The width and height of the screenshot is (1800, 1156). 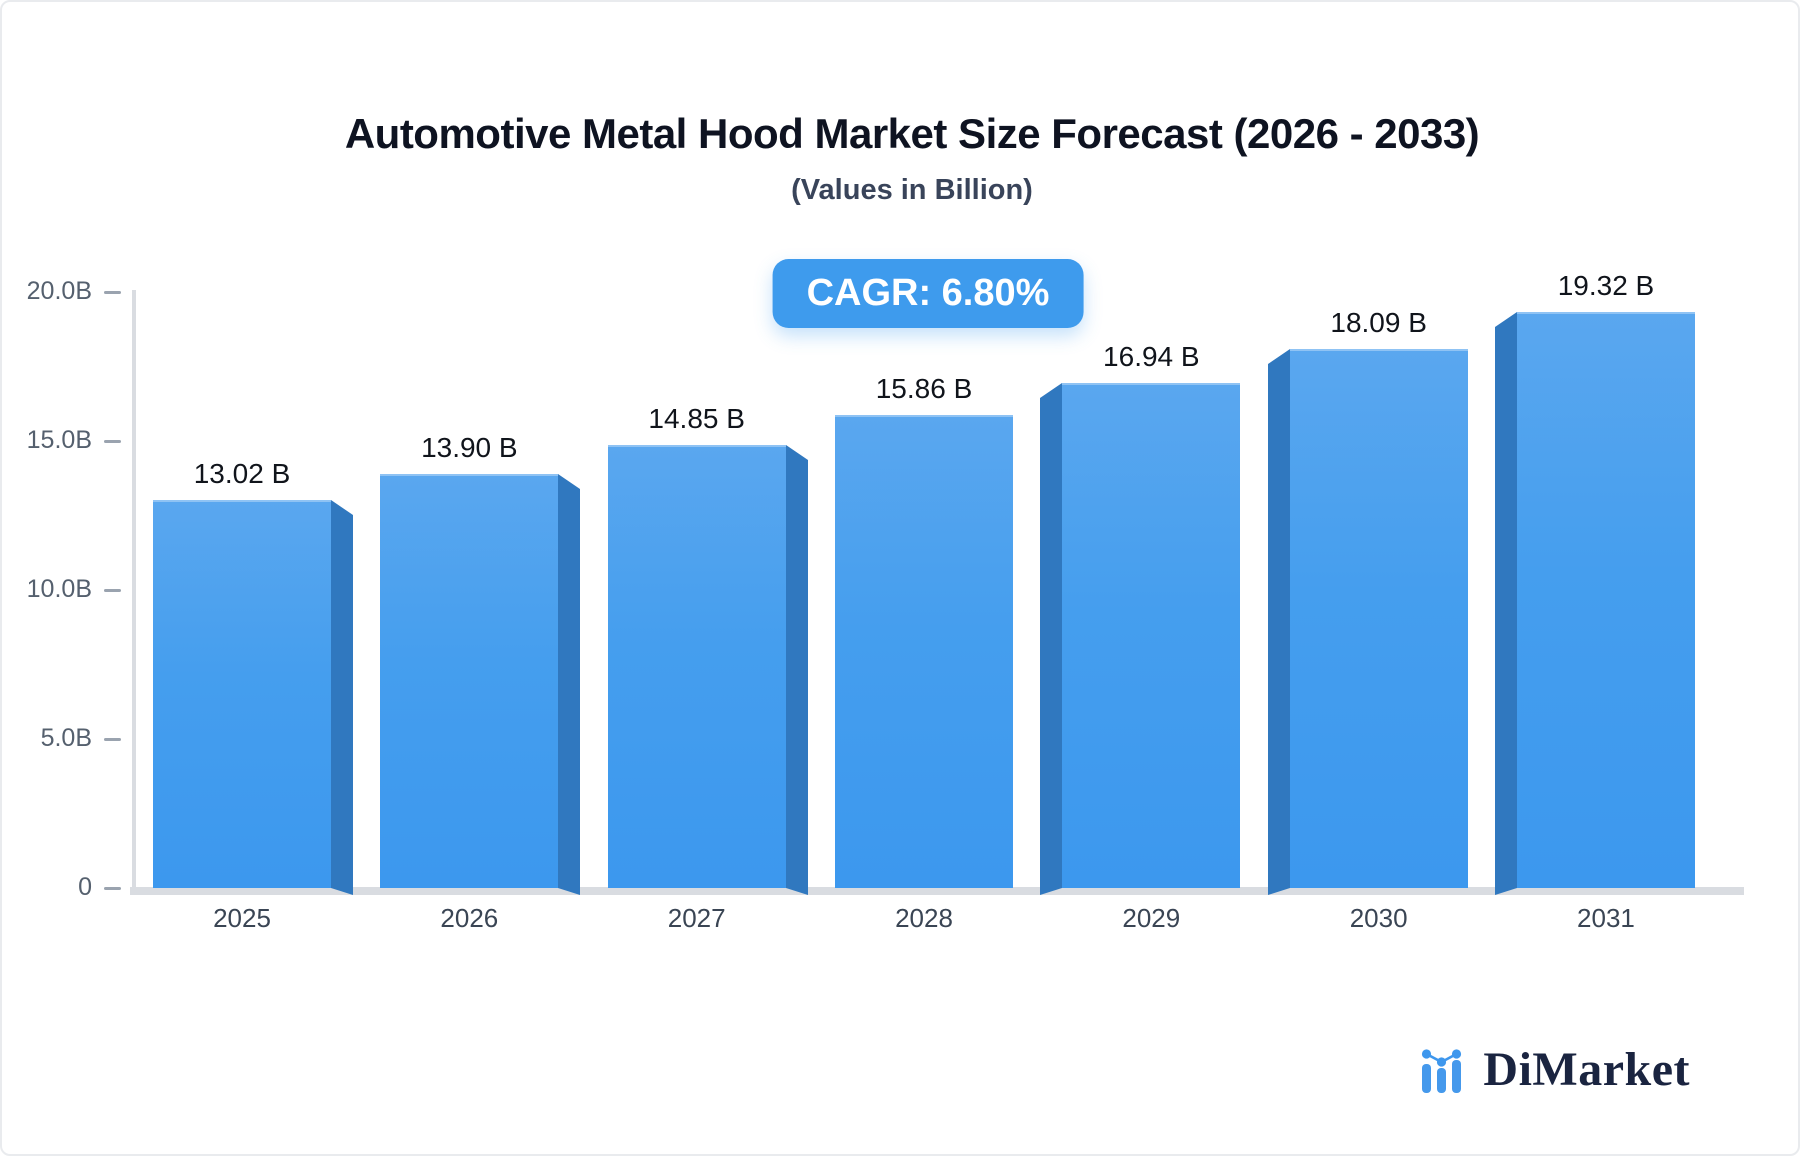 What do you see at coordinates (242, 694) in the screenshot?
I see `bar-2025` at bounding box center [242, 694].